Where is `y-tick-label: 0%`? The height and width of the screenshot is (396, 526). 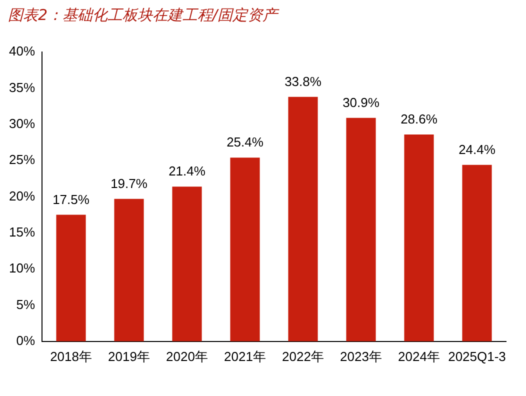 y-tick-label: 0% is located at coordinates (26, 340).